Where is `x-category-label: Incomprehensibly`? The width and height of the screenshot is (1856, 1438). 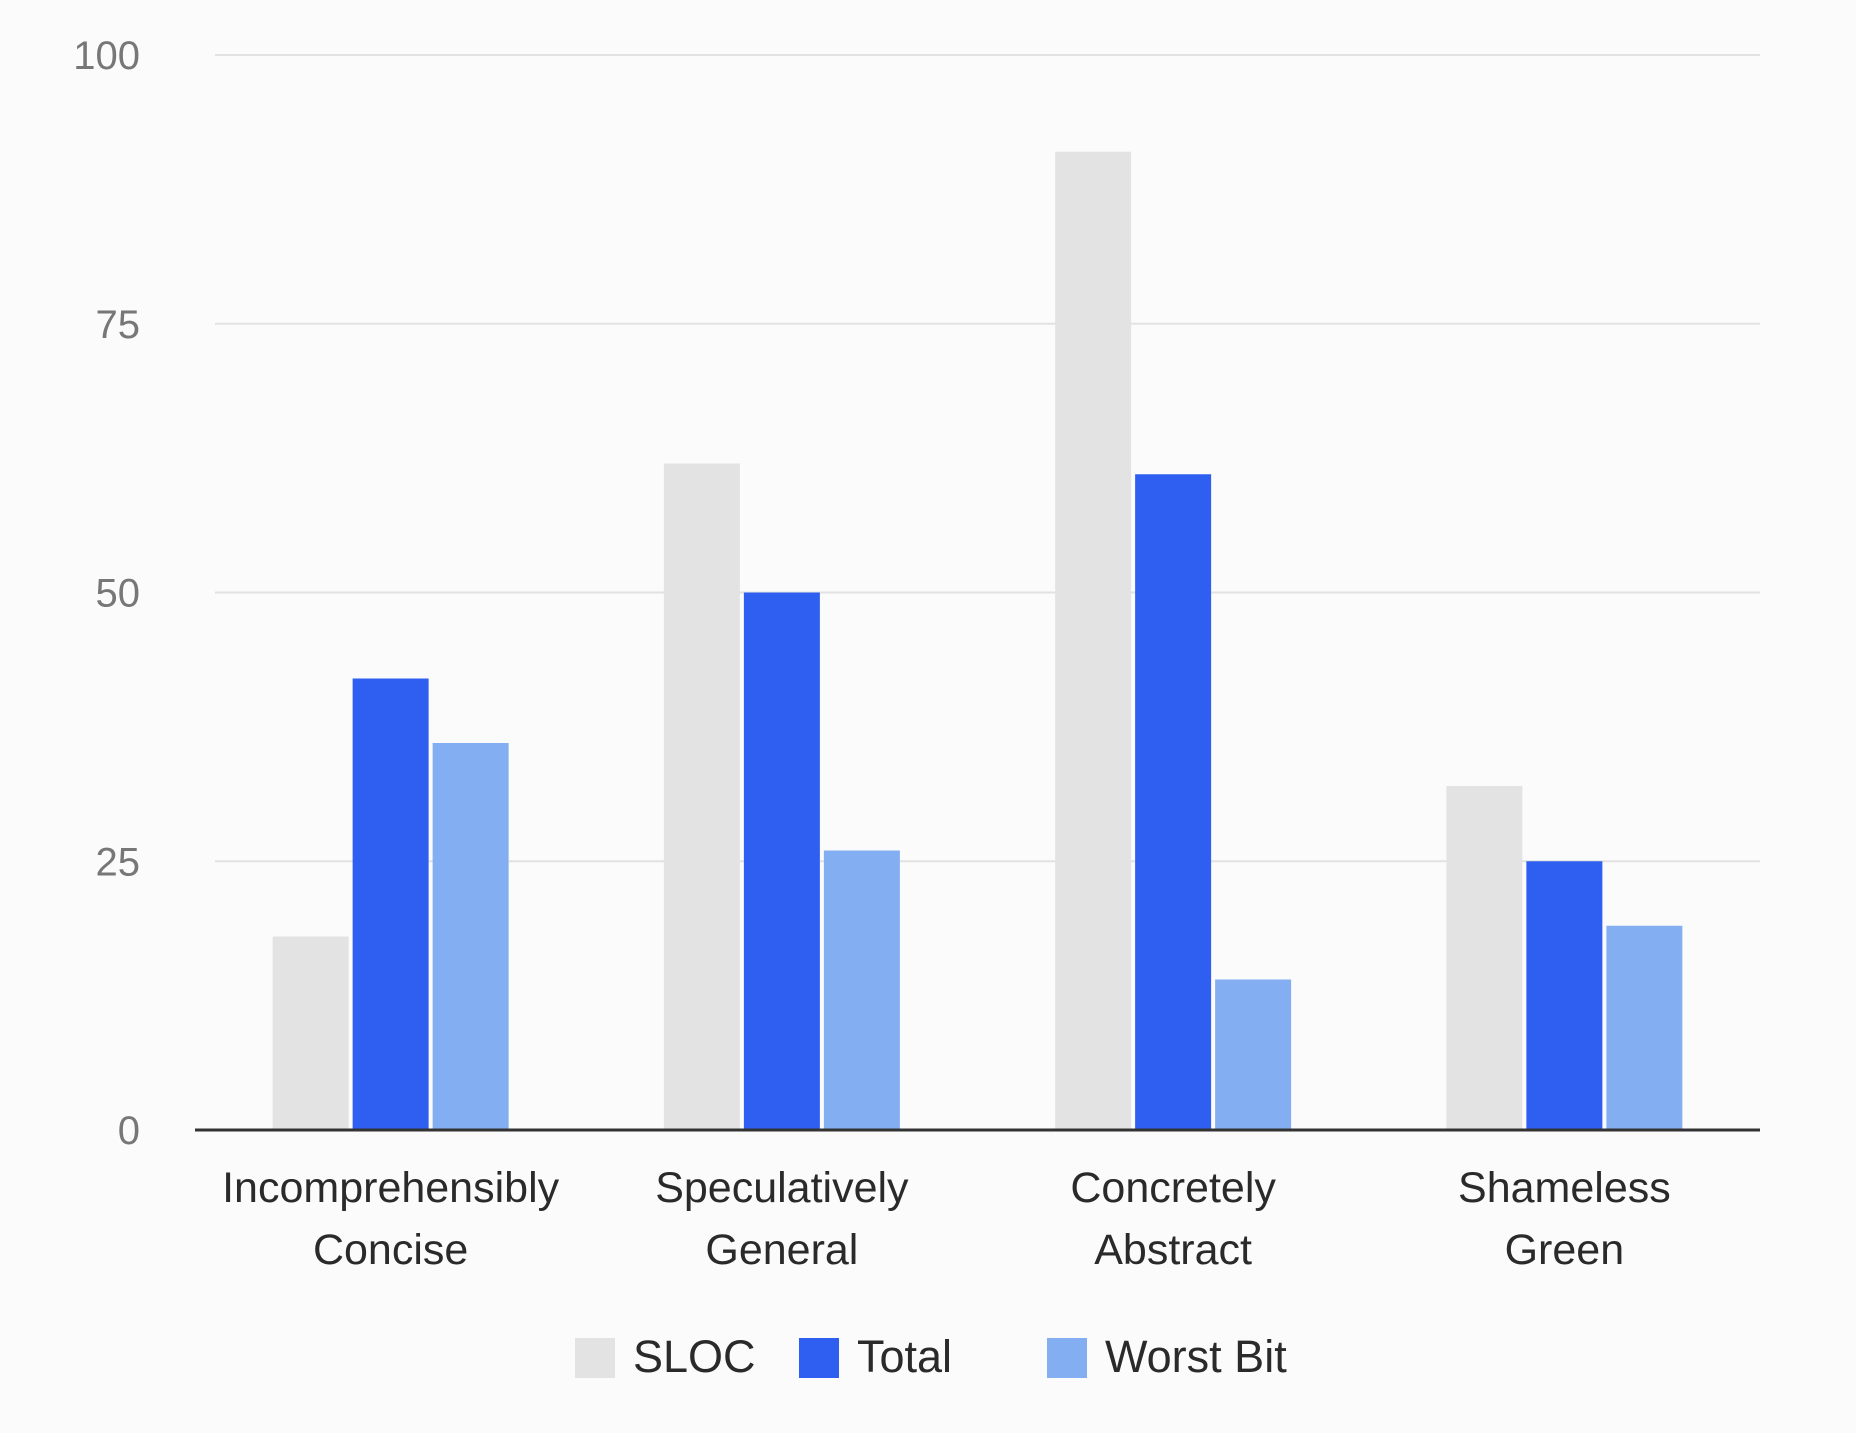 x-category-label: Incomprehensibly is located at coordinates (391, 1188).